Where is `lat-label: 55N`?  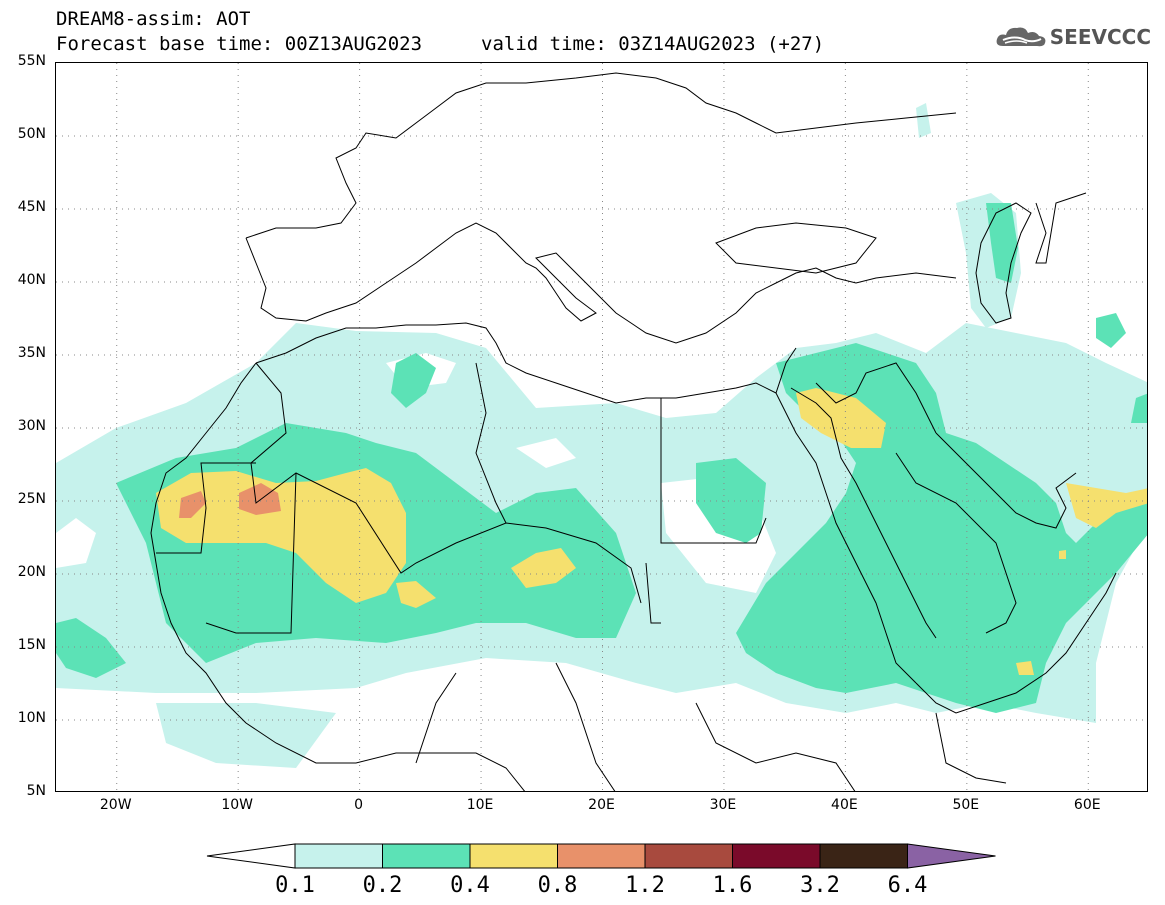
lat-label: 55N is located at coordinates (31, 61).